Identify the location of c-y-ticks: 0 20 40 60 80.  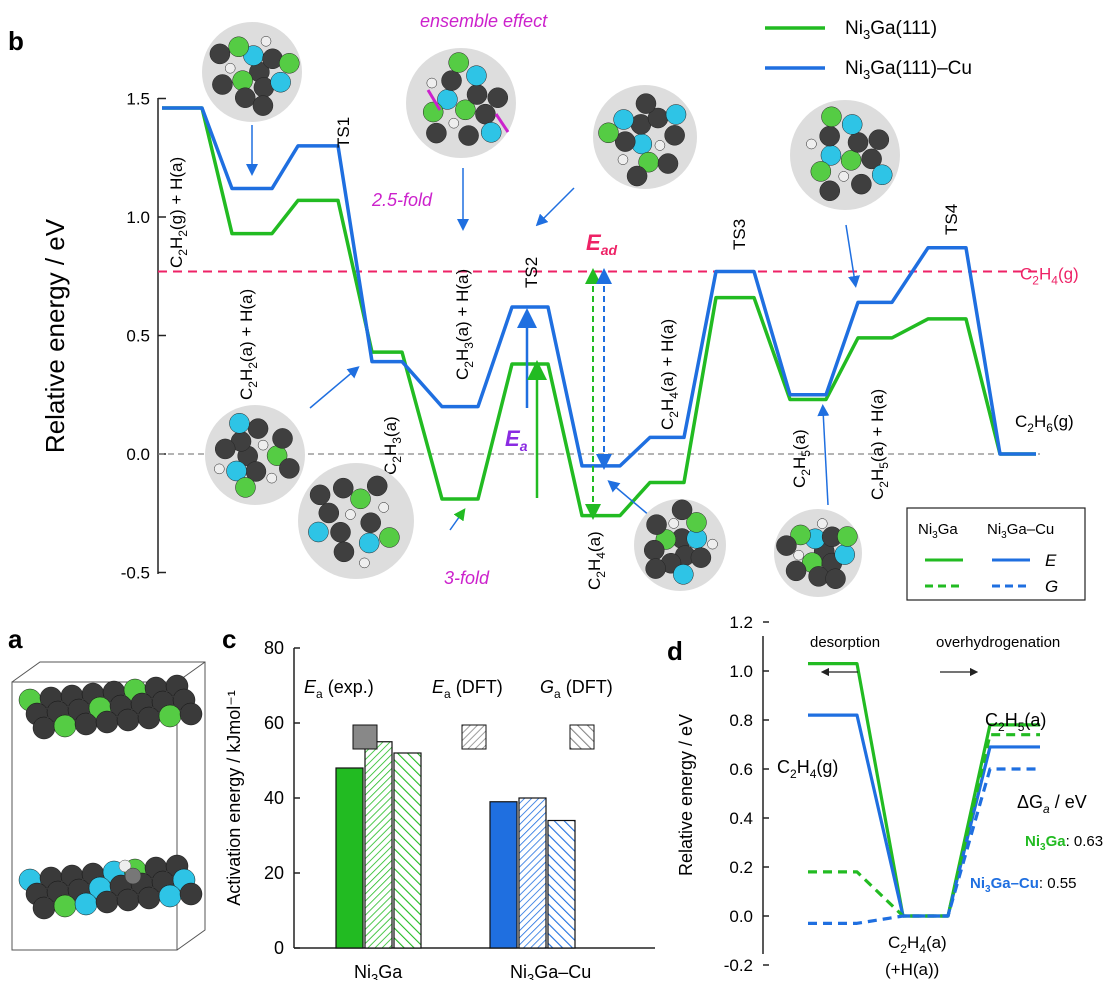
(282, 798).